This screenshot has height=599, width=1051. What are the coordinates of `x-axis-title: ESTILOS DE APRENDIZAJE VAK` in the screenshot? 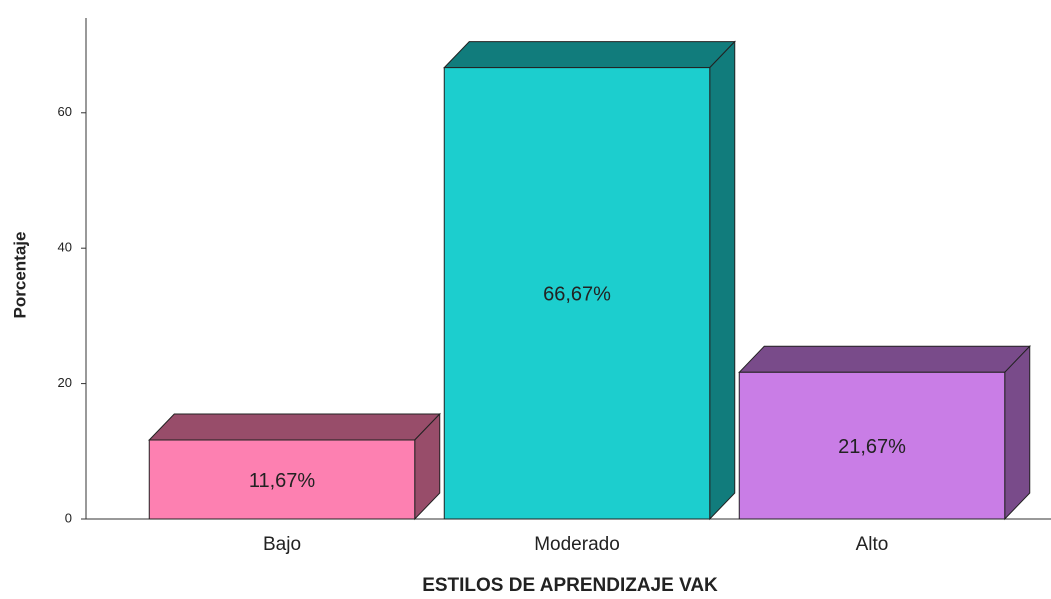 It's located at (570, 585).